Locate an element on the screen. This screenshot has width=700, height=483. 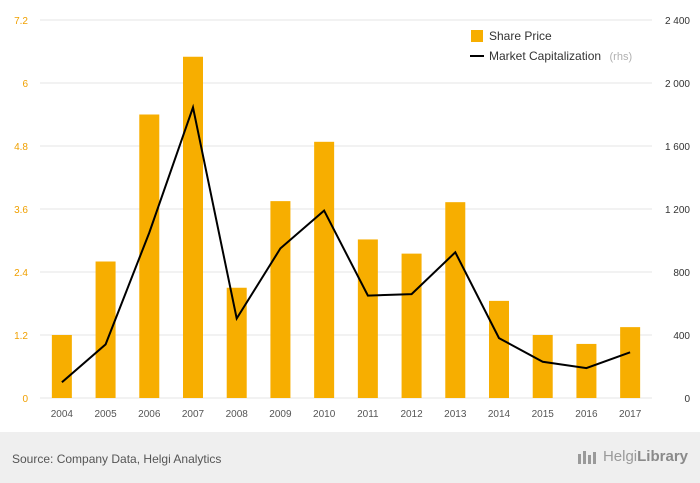
legend-label-market-cap: Market Capitalization (rhs) is located at coordinates (560, 55).